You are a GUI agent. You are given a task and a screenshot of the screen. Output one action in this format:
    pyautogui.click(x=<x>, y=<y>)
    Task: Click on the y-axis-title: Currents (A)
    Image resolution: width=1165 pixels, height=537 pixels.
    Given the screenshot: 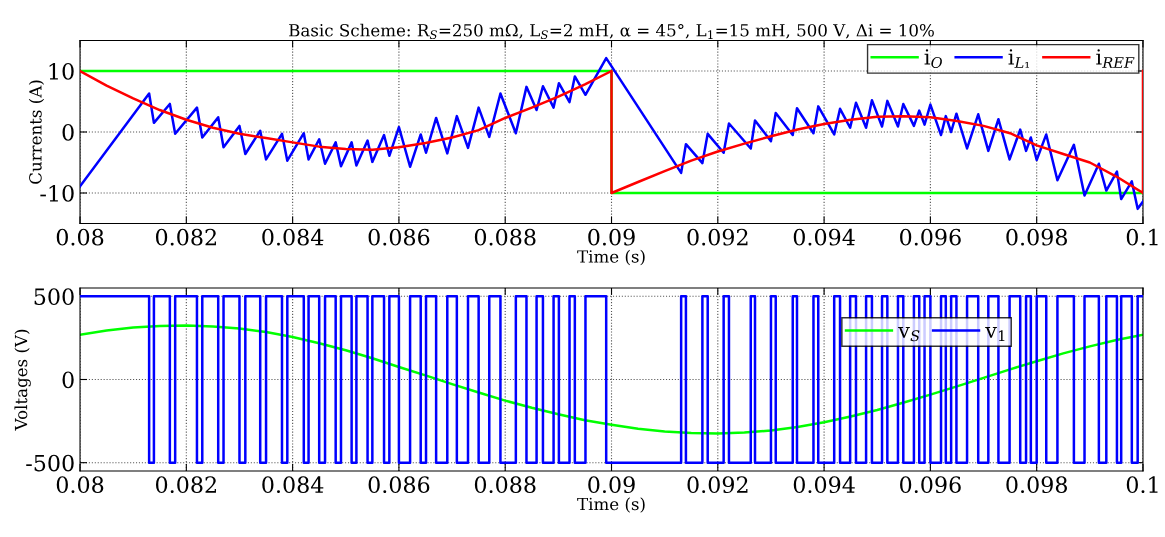 What is the action you would take?
    pyautogui.click(x=36, y=132)
    